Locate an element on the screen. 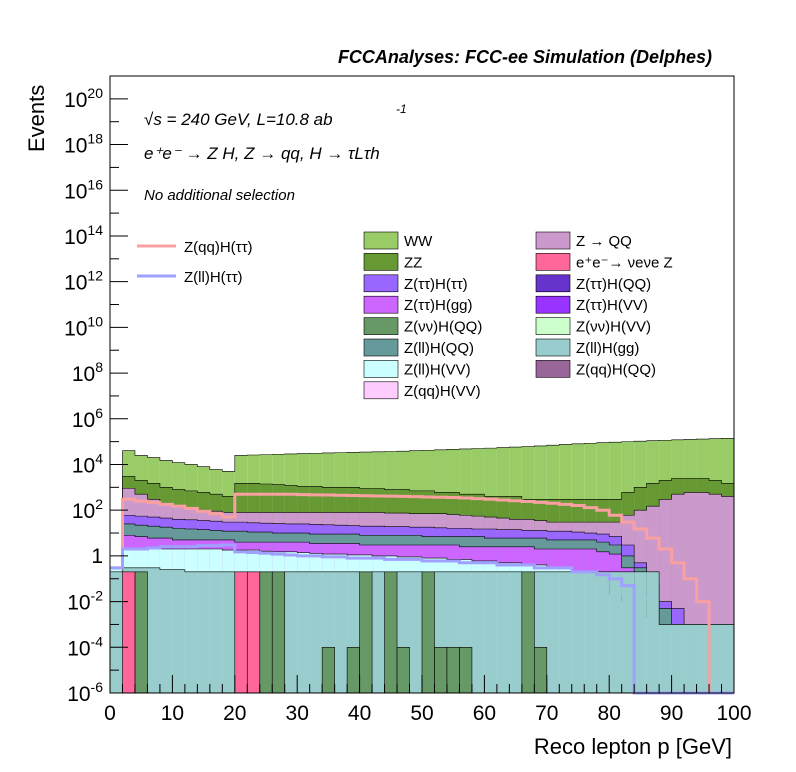 The image size is (796, 772). y-tick-label: 10⁻² is located at coordinates (85, 601).